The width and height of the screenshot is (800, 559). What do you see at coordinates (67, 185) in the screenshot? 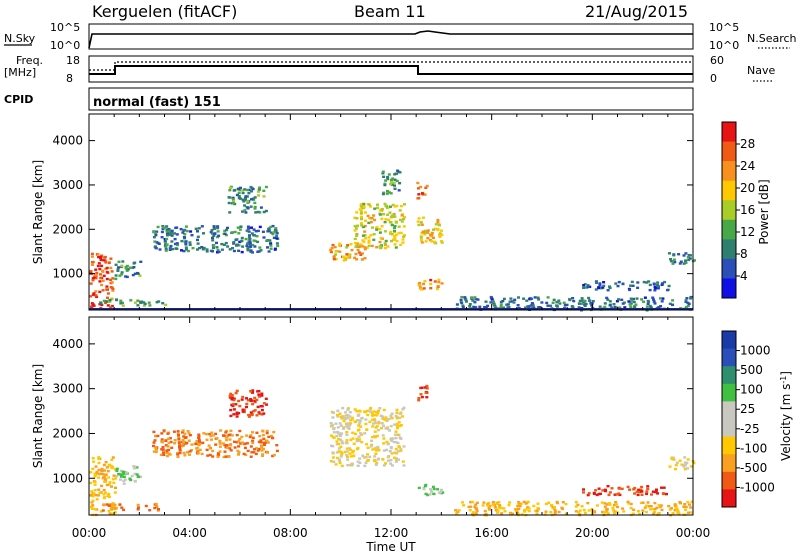
I see `power-y-tick-label: 3000` at bounding box center [67, 185].